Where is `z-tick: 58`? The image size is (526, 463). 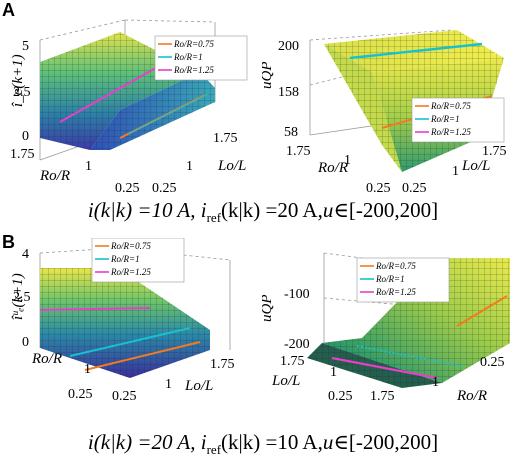 z-tick: 58 is located at coordinates (291, 132).